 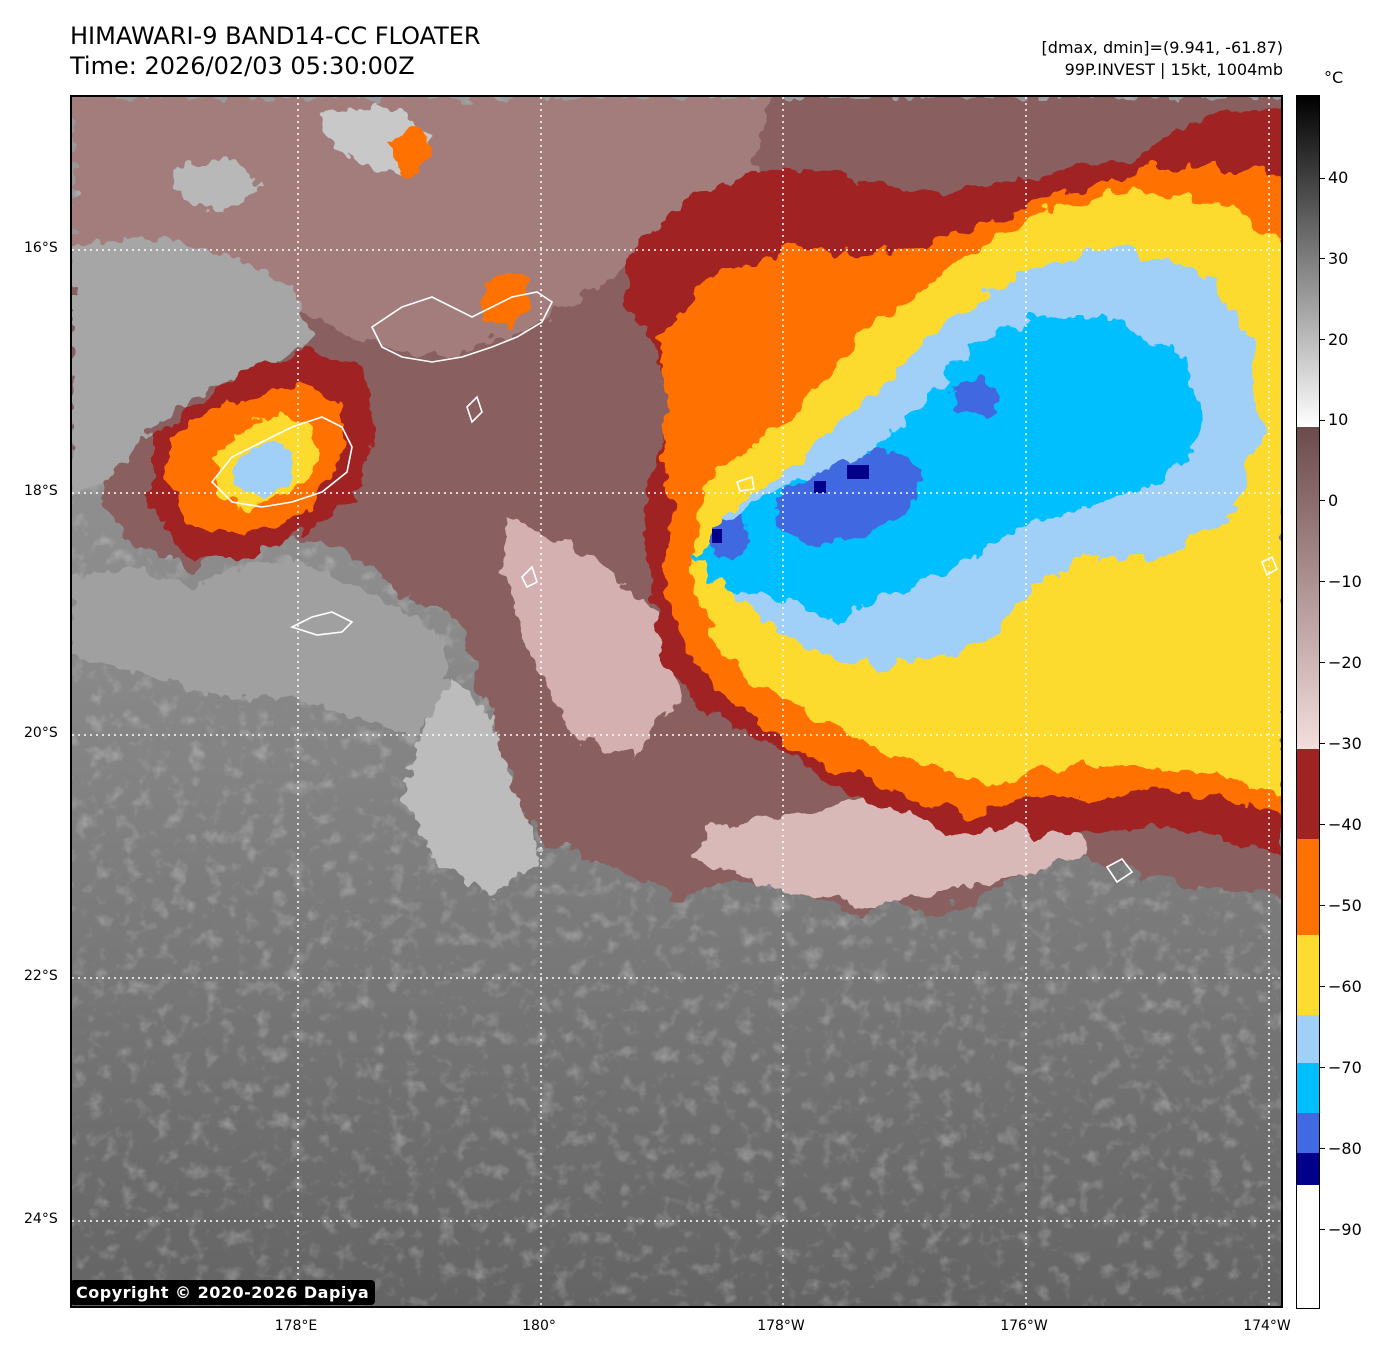 I want to click on convection-royal-blue, so click(x=857, y=469).